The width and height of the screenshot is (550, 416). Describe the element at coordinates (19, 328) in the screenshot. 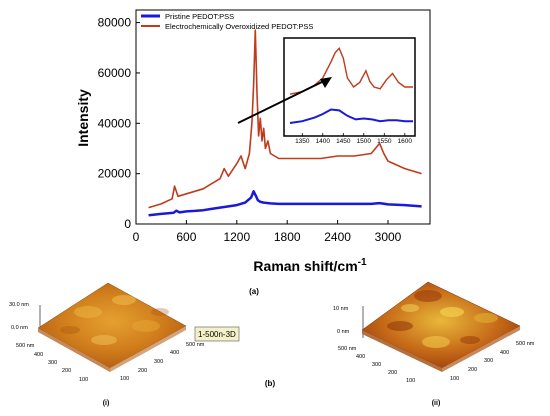

I see `afm-left-z-bottom: 0.0 nm` at that location.